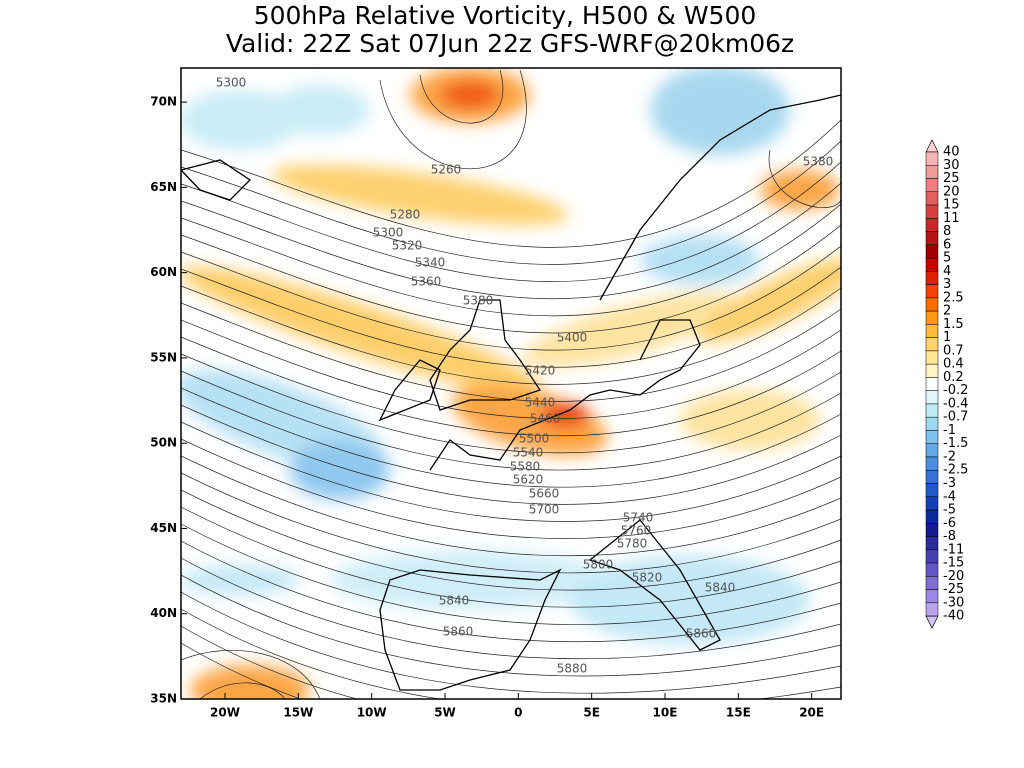  I want to click on colorbar-label: 0.4, so click(953, 364).